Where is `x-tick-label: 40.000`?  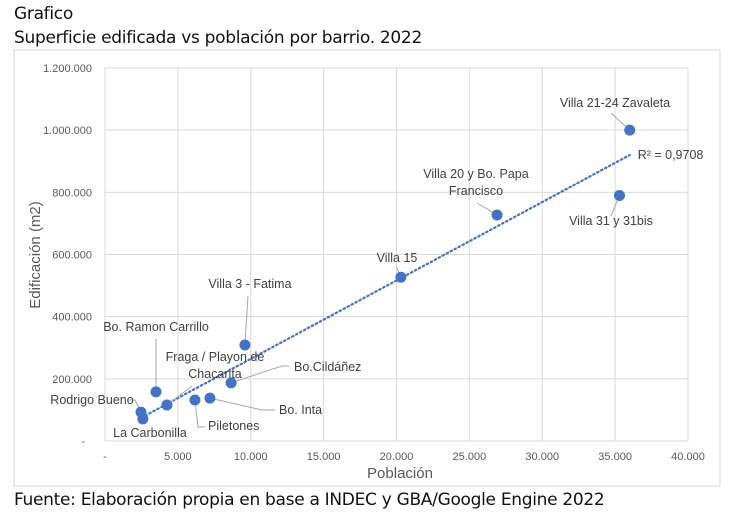
x-tick-label: 40.000 is located at coordinates (688, 457).